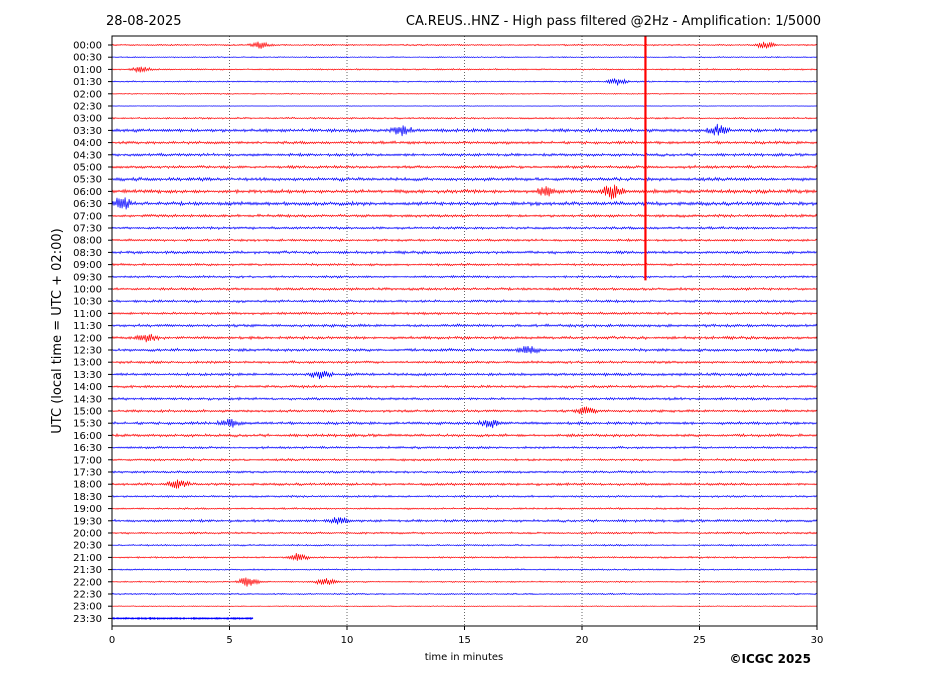  What do you see at coordinates (87, 546) in the screenshot?
I see `row-label: 20:30` at bounding box center [87, 546].